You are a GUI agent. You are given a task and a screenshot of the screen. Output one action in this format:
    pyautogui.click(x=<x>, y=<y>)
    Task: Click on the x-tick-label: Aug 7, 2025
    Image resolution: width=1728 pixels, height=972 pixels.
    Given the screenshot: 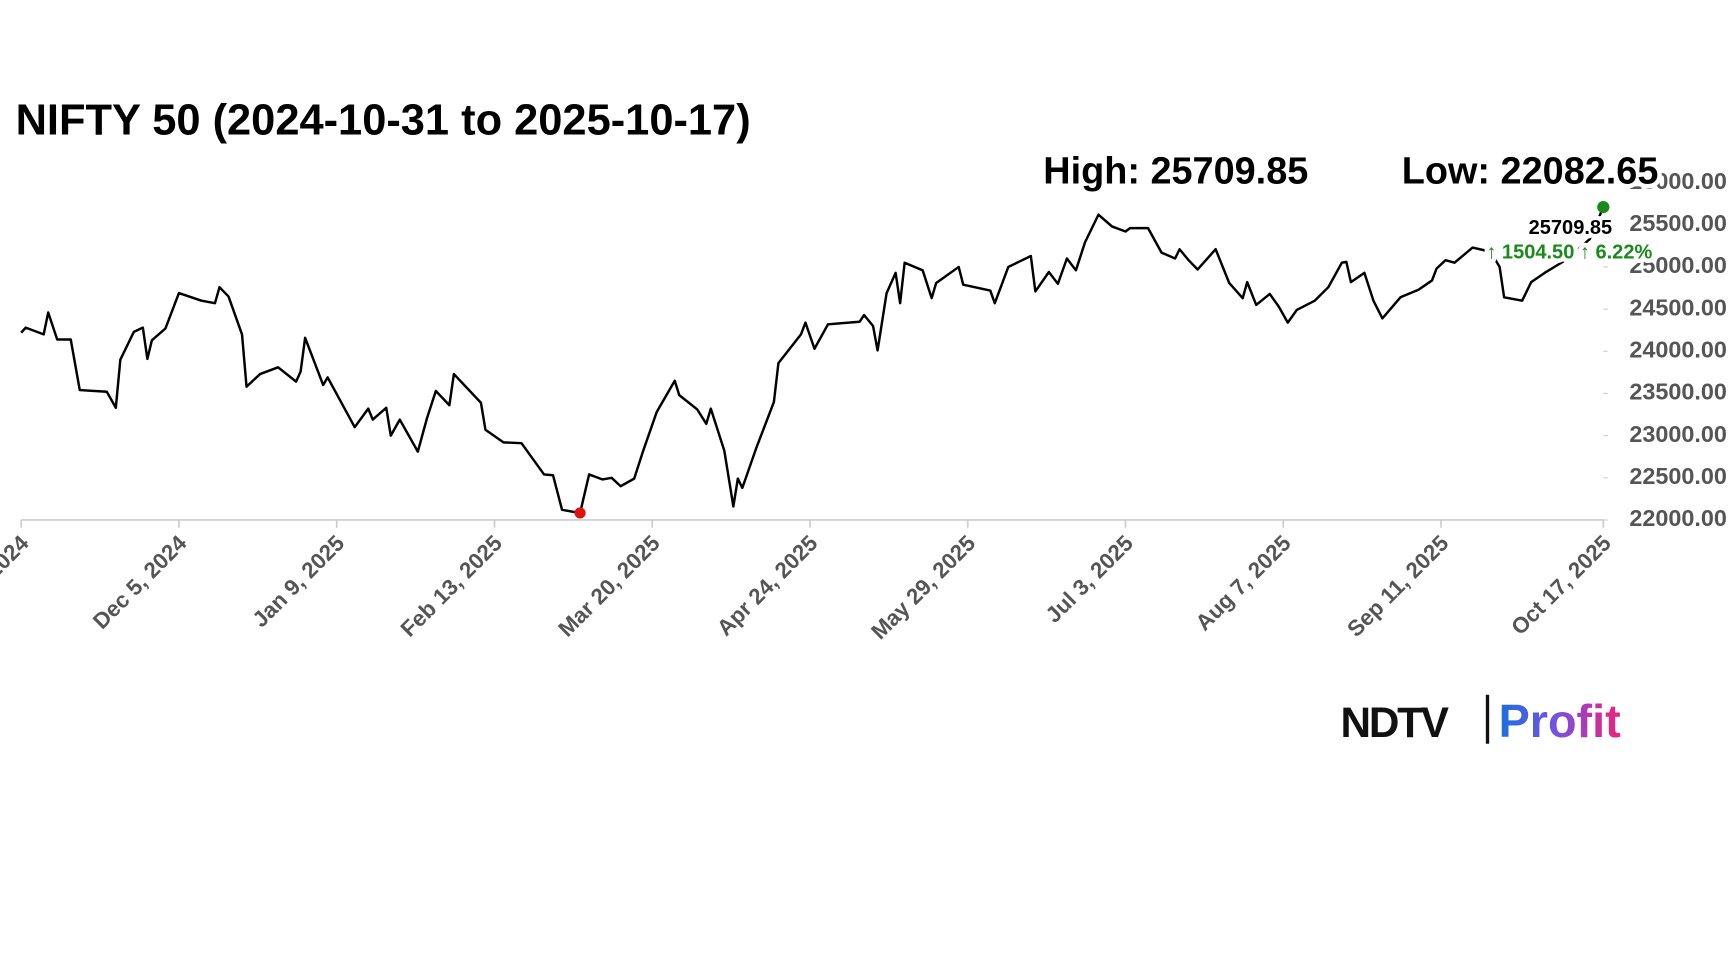 What is the action you would take?
    pyautogui.click(x=1243, y=582)
    